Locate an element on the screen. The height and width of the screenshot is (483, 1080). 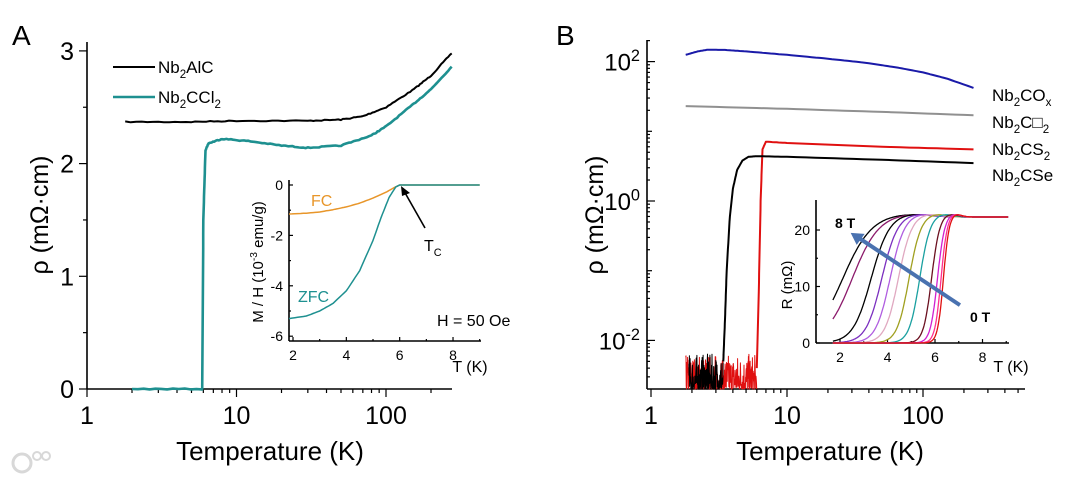
inset-y-tick-label: -6 is located at coordinates (277, 336).